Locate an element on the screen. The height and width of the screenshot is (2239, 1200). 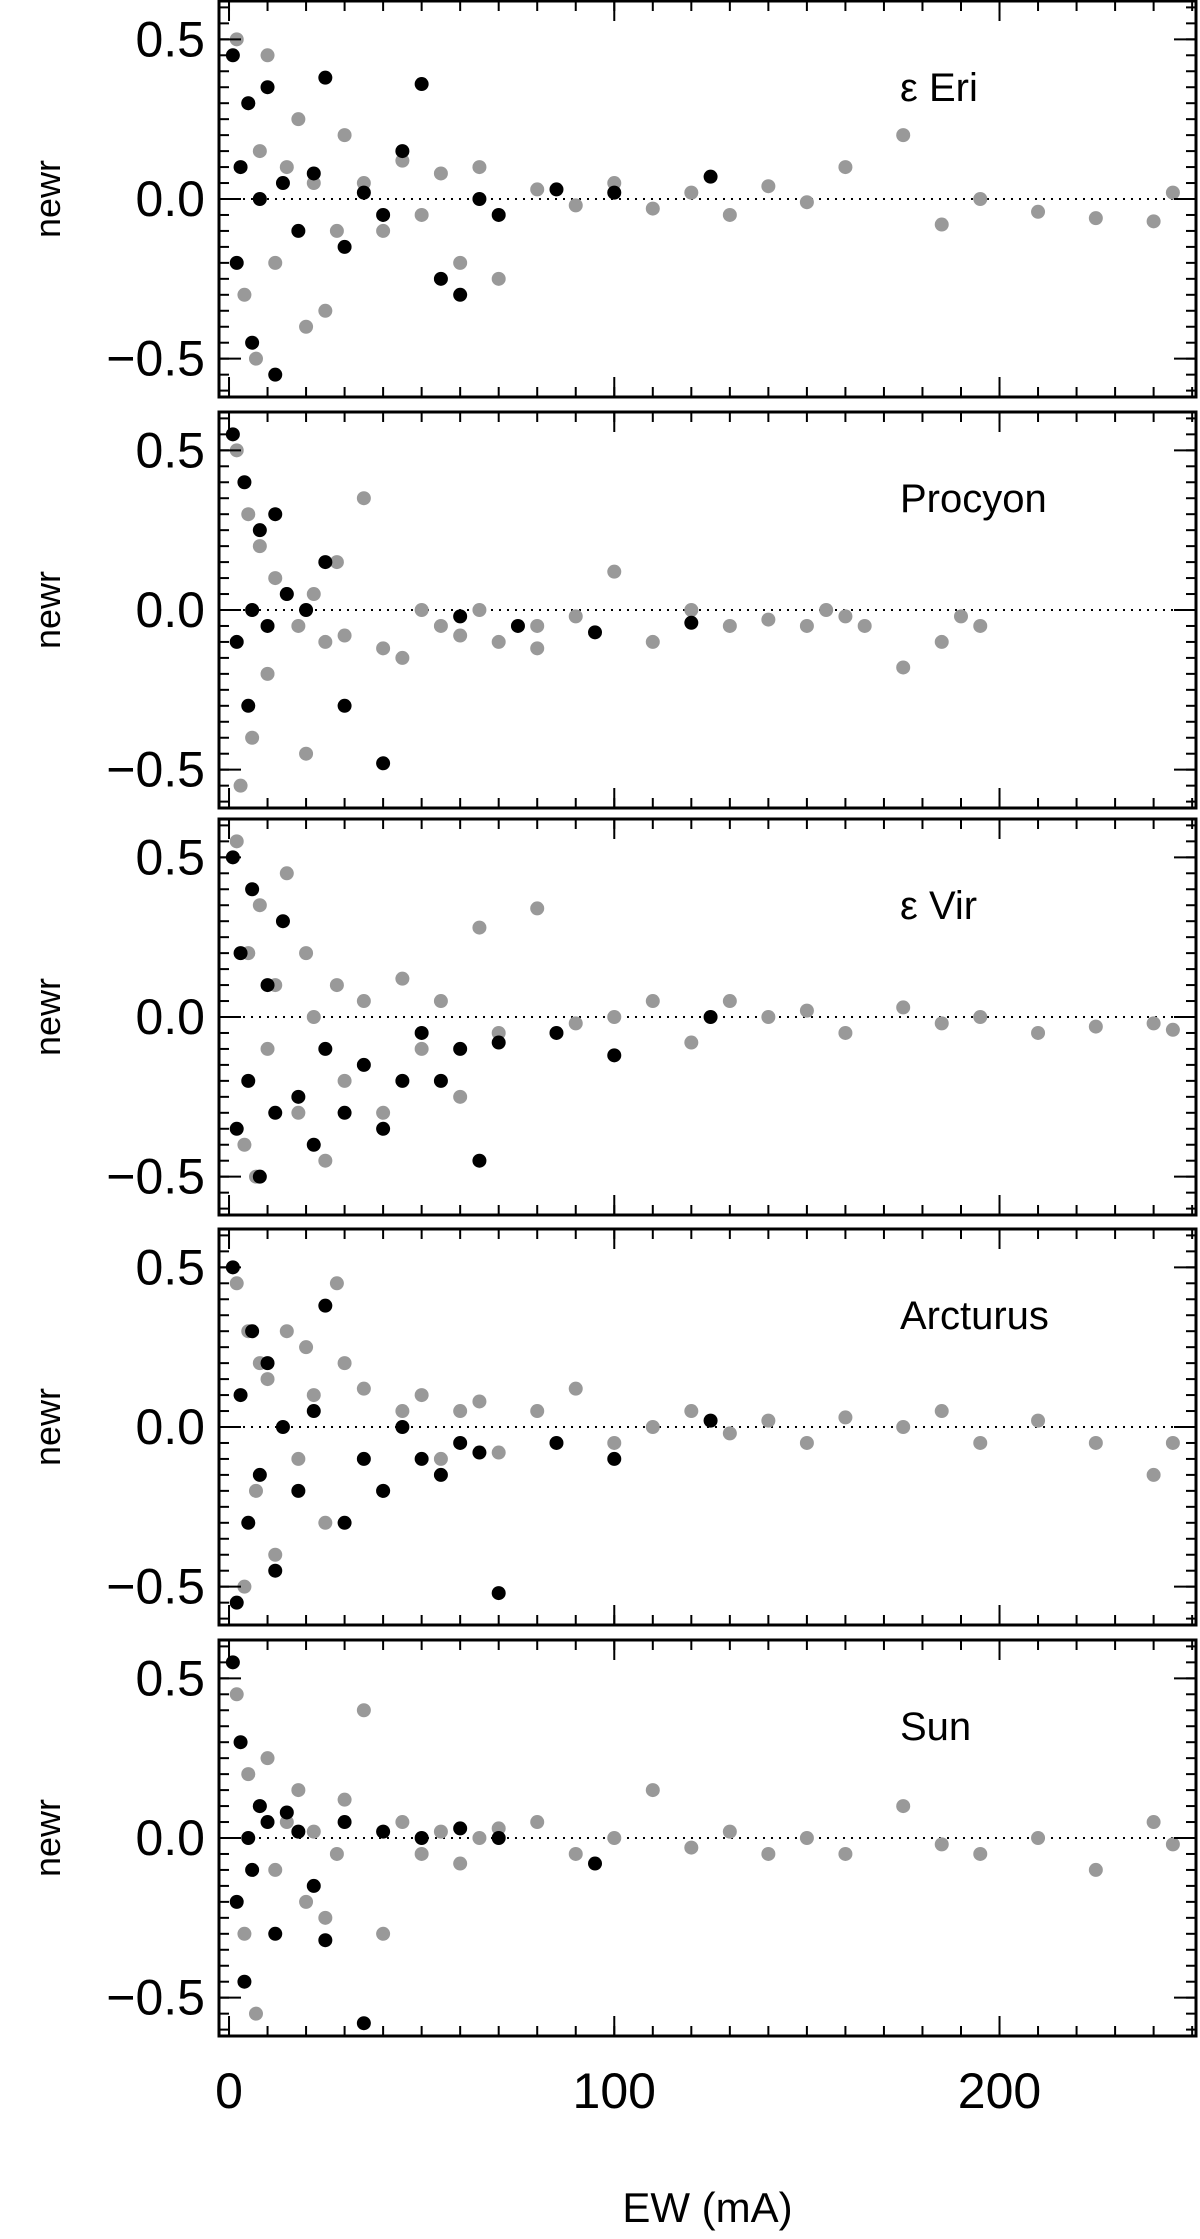
panel-label: Sun is located at coordinates (935, 1727).